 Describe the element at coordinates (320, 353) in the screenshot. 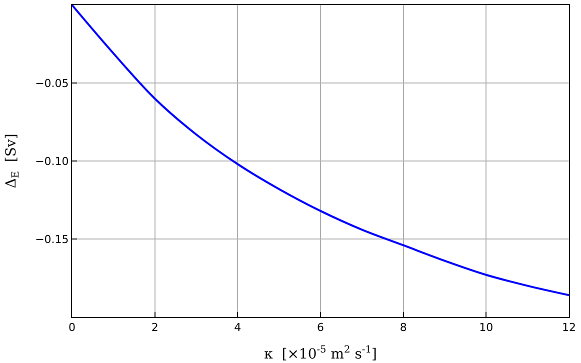

I see `x-axis-title: κ [×10$^{-5}$ m$^{2}$ s$^{-1}$]` at that location.